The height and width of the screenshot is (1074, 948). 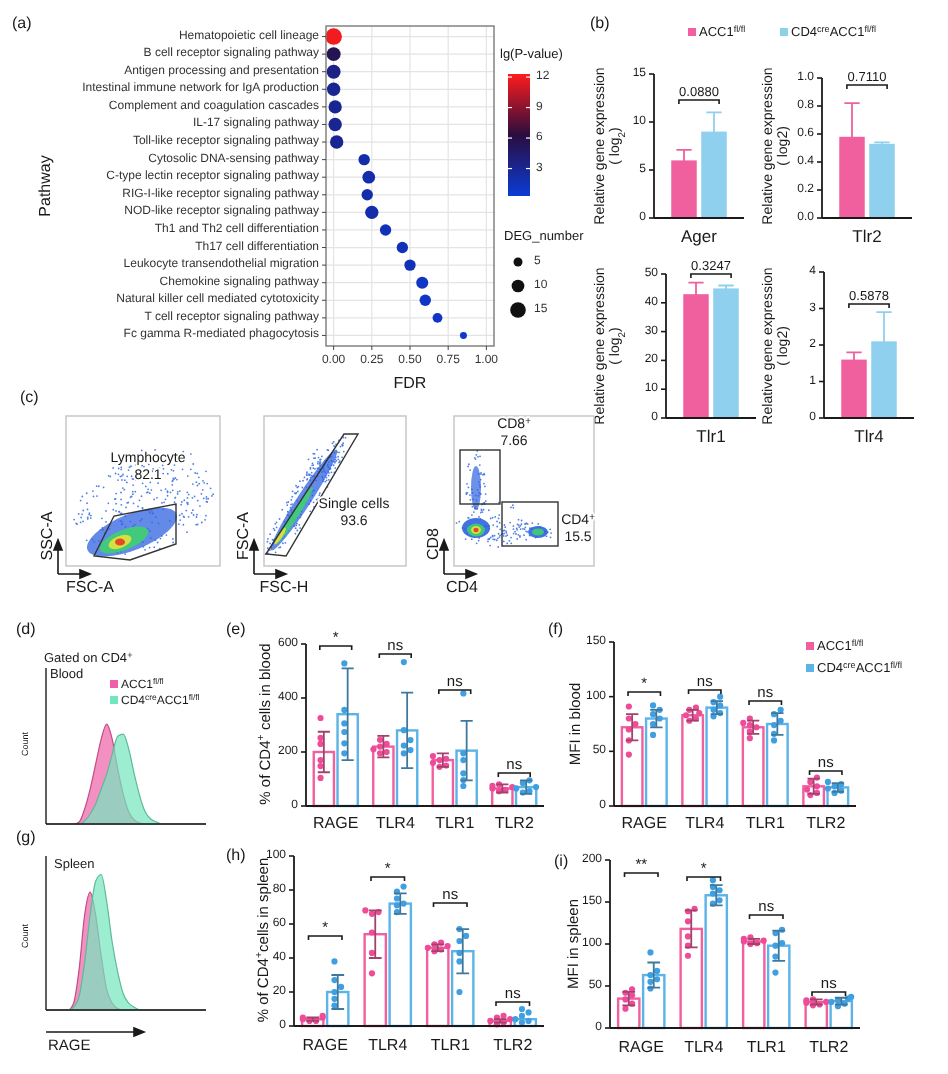 I want to click on x-tick-label: Tlr2, so click(x=867, y=236).